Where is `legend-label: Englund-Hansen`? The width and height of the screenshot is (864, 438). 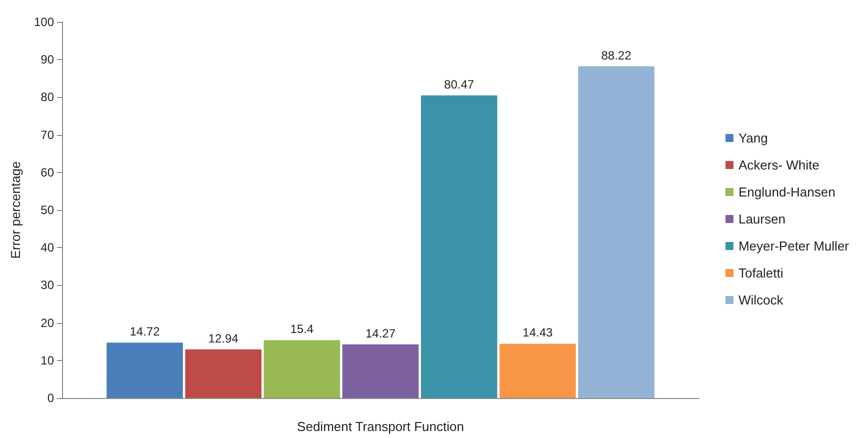 legend-label: Englund-Hansen is located at coordinates (787, 192).